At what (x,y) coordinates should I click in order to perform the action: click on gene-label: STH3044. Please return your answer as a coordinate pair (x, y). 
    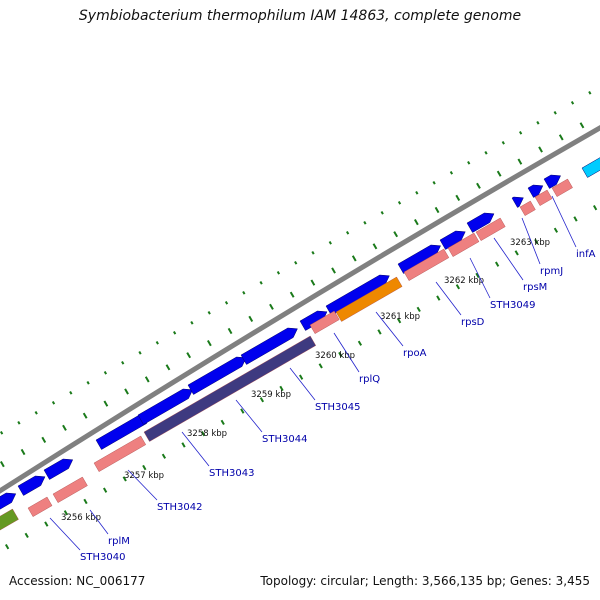
    Looking at the image, I should click on (284, 439).